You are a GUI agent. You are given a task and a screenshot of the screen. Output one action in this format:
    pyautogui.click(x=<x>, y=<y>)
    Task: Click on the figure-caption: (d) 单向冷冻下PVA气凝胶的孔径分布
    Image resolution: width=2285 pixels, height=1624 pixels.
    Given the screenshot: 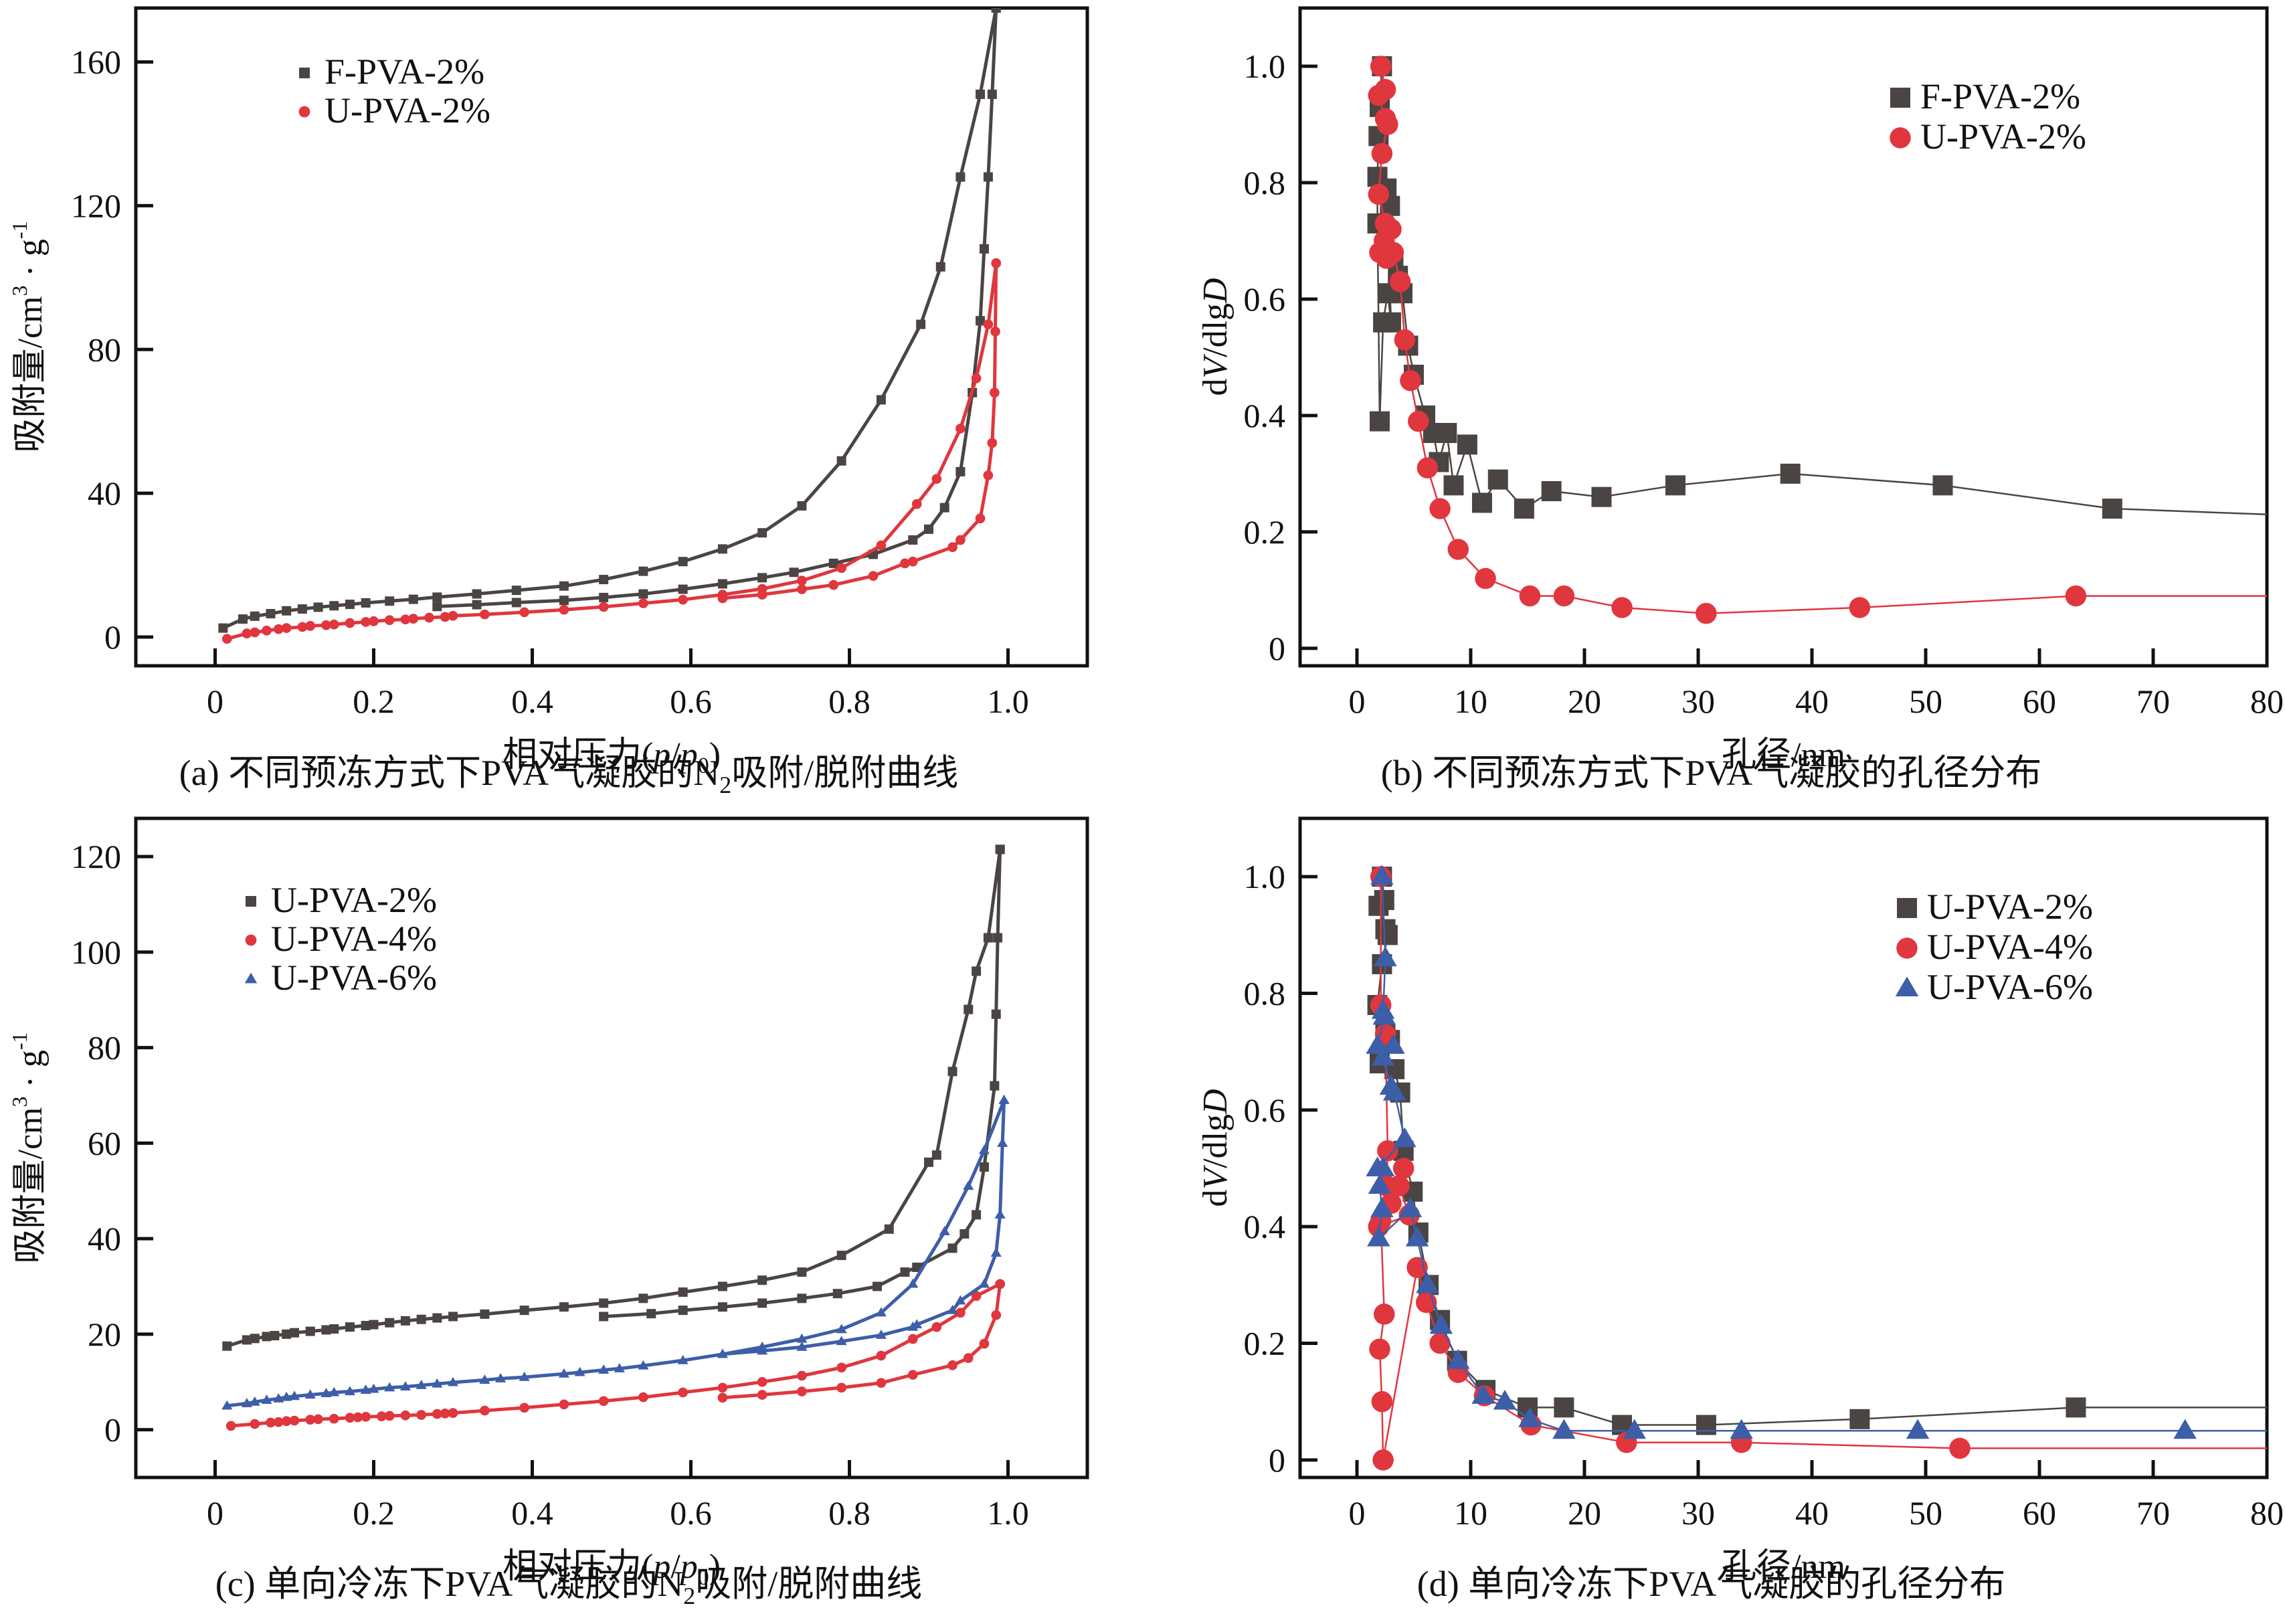 What is the action you would take?
    pyautogui.click(x=1712, y=1584)
    